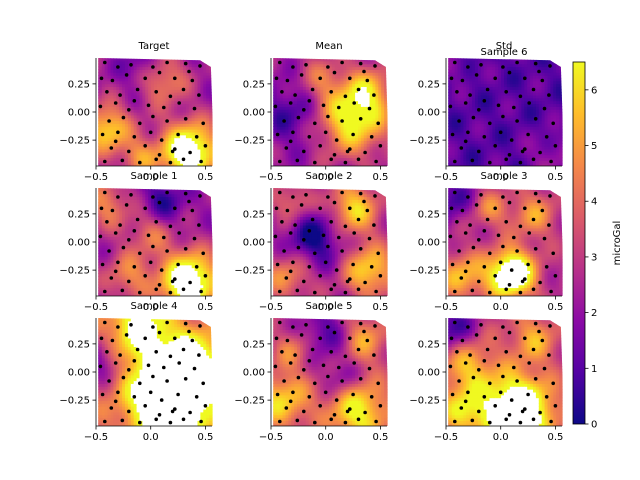  I want to click on panel-7: −0.5 0.0 0.5 0.25 0.00 −0.25 Sample 4, so click(136, 372).